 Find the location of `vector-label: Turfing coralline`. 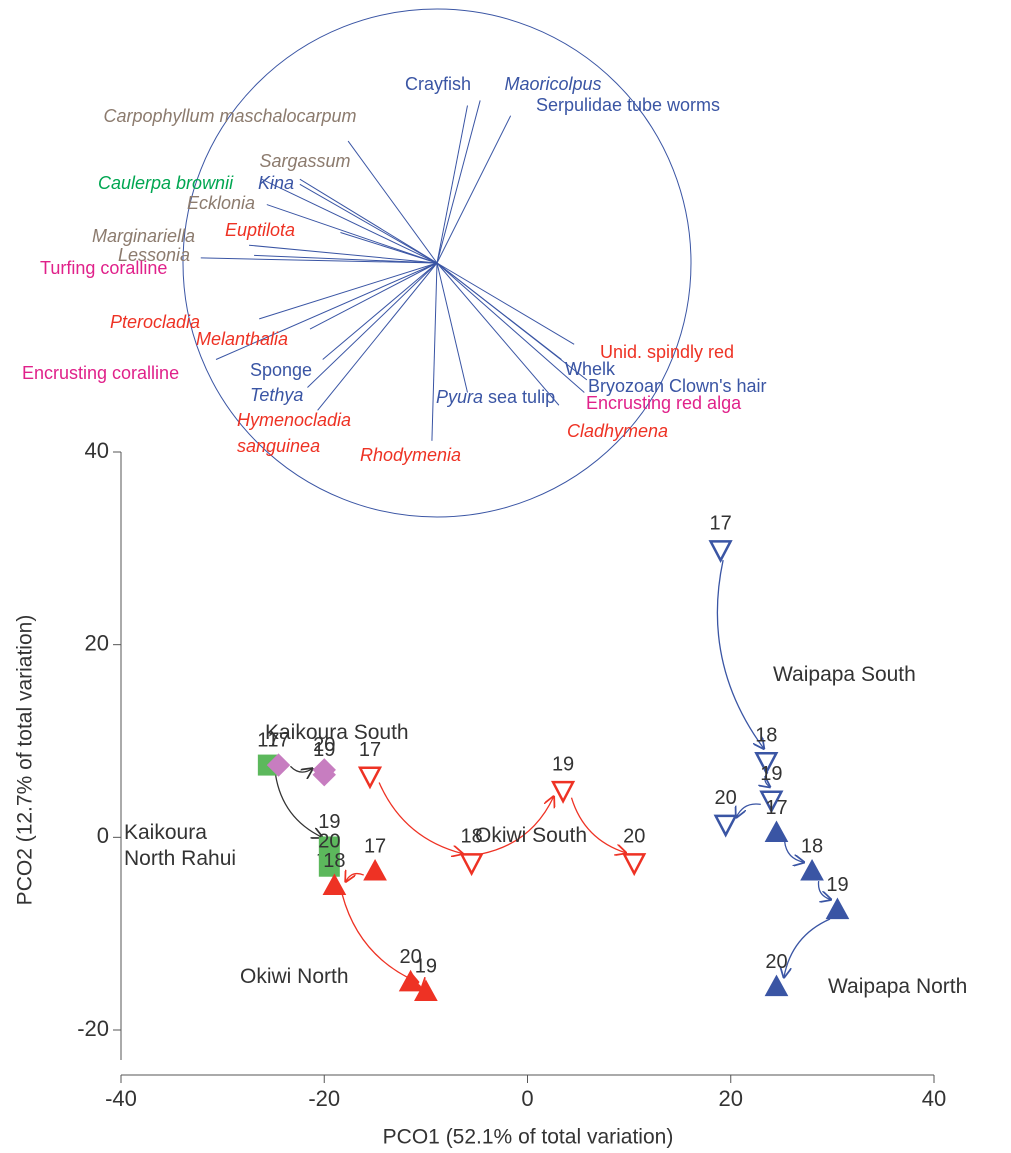

vector-label: Turfing coralline is located at coordinates (104, 268).